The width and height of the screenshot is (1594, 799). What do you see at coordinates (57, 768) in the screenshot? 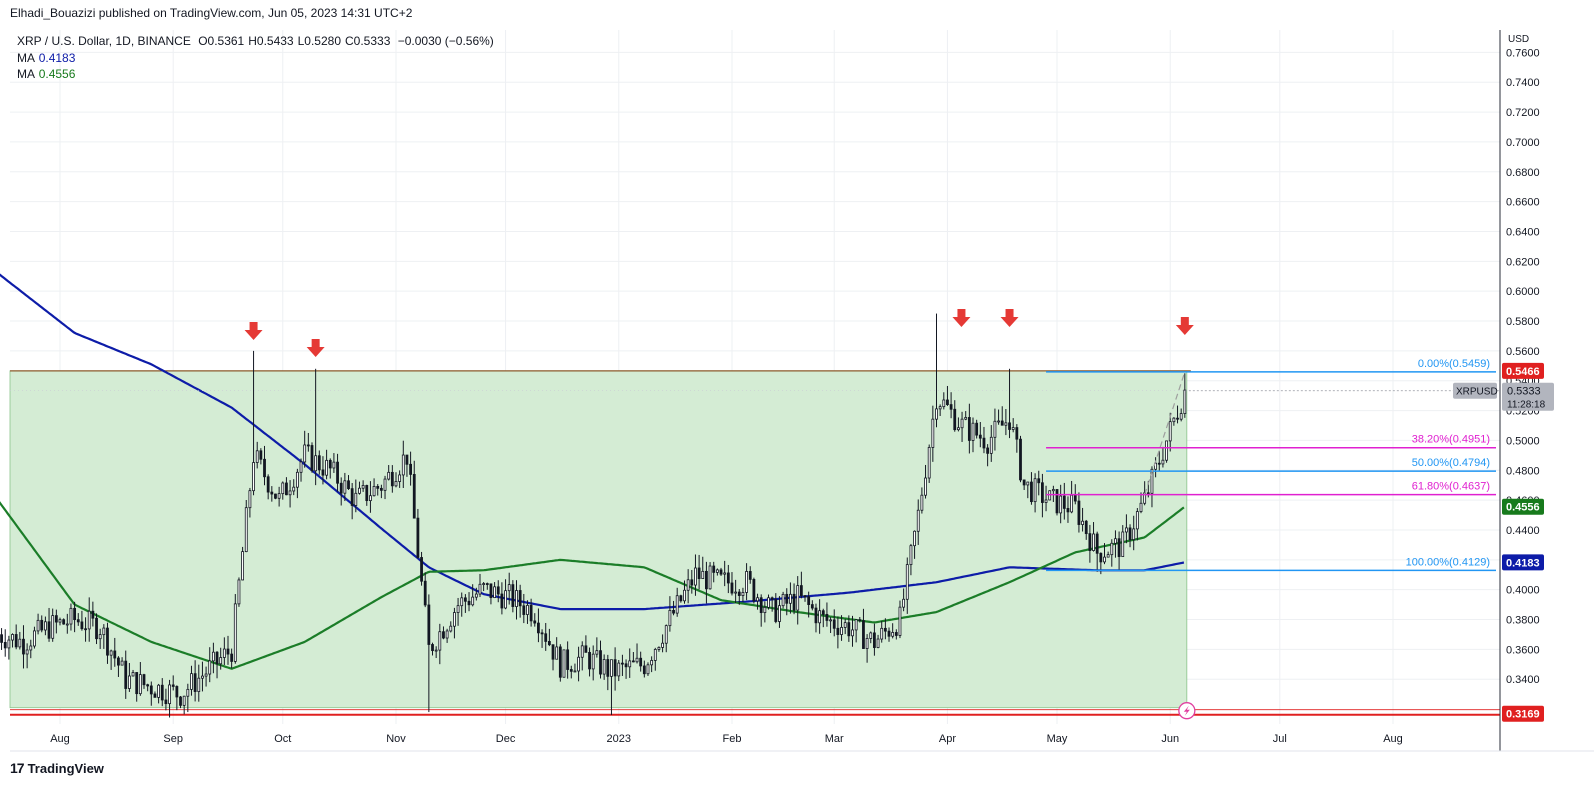
I see `tradingview-logo: 17 TradingView` at bounding box center [57, 768].